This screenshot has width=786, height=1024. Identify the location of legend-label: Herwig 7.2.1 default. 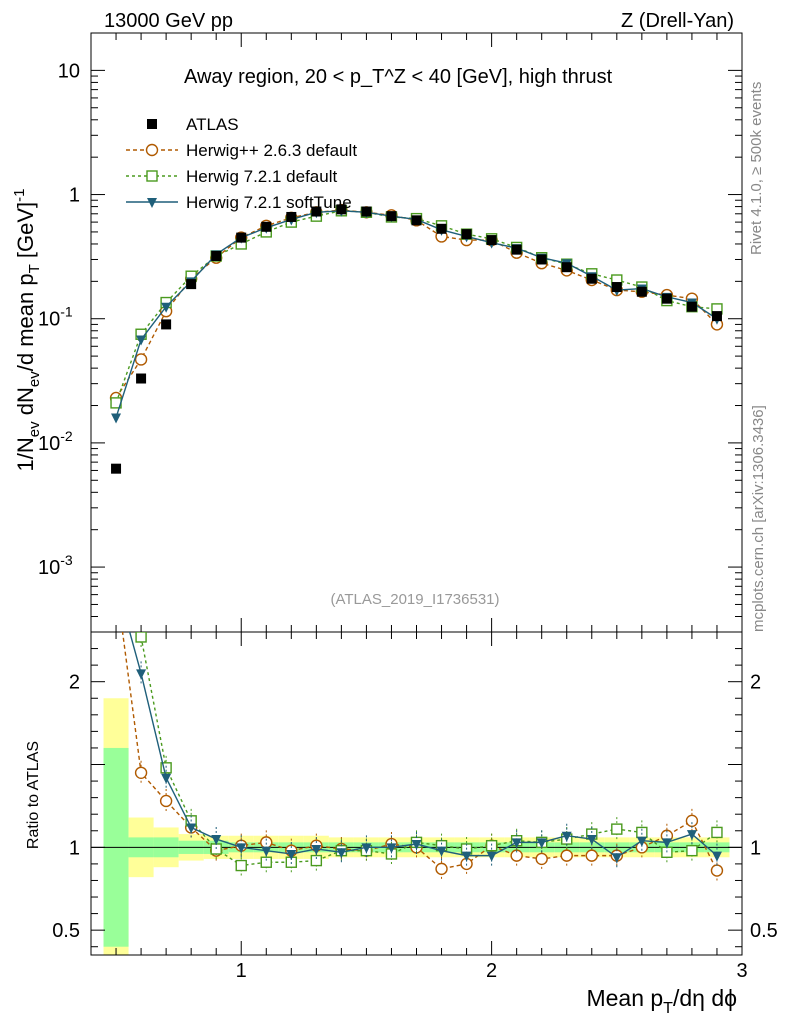
(261, 176).